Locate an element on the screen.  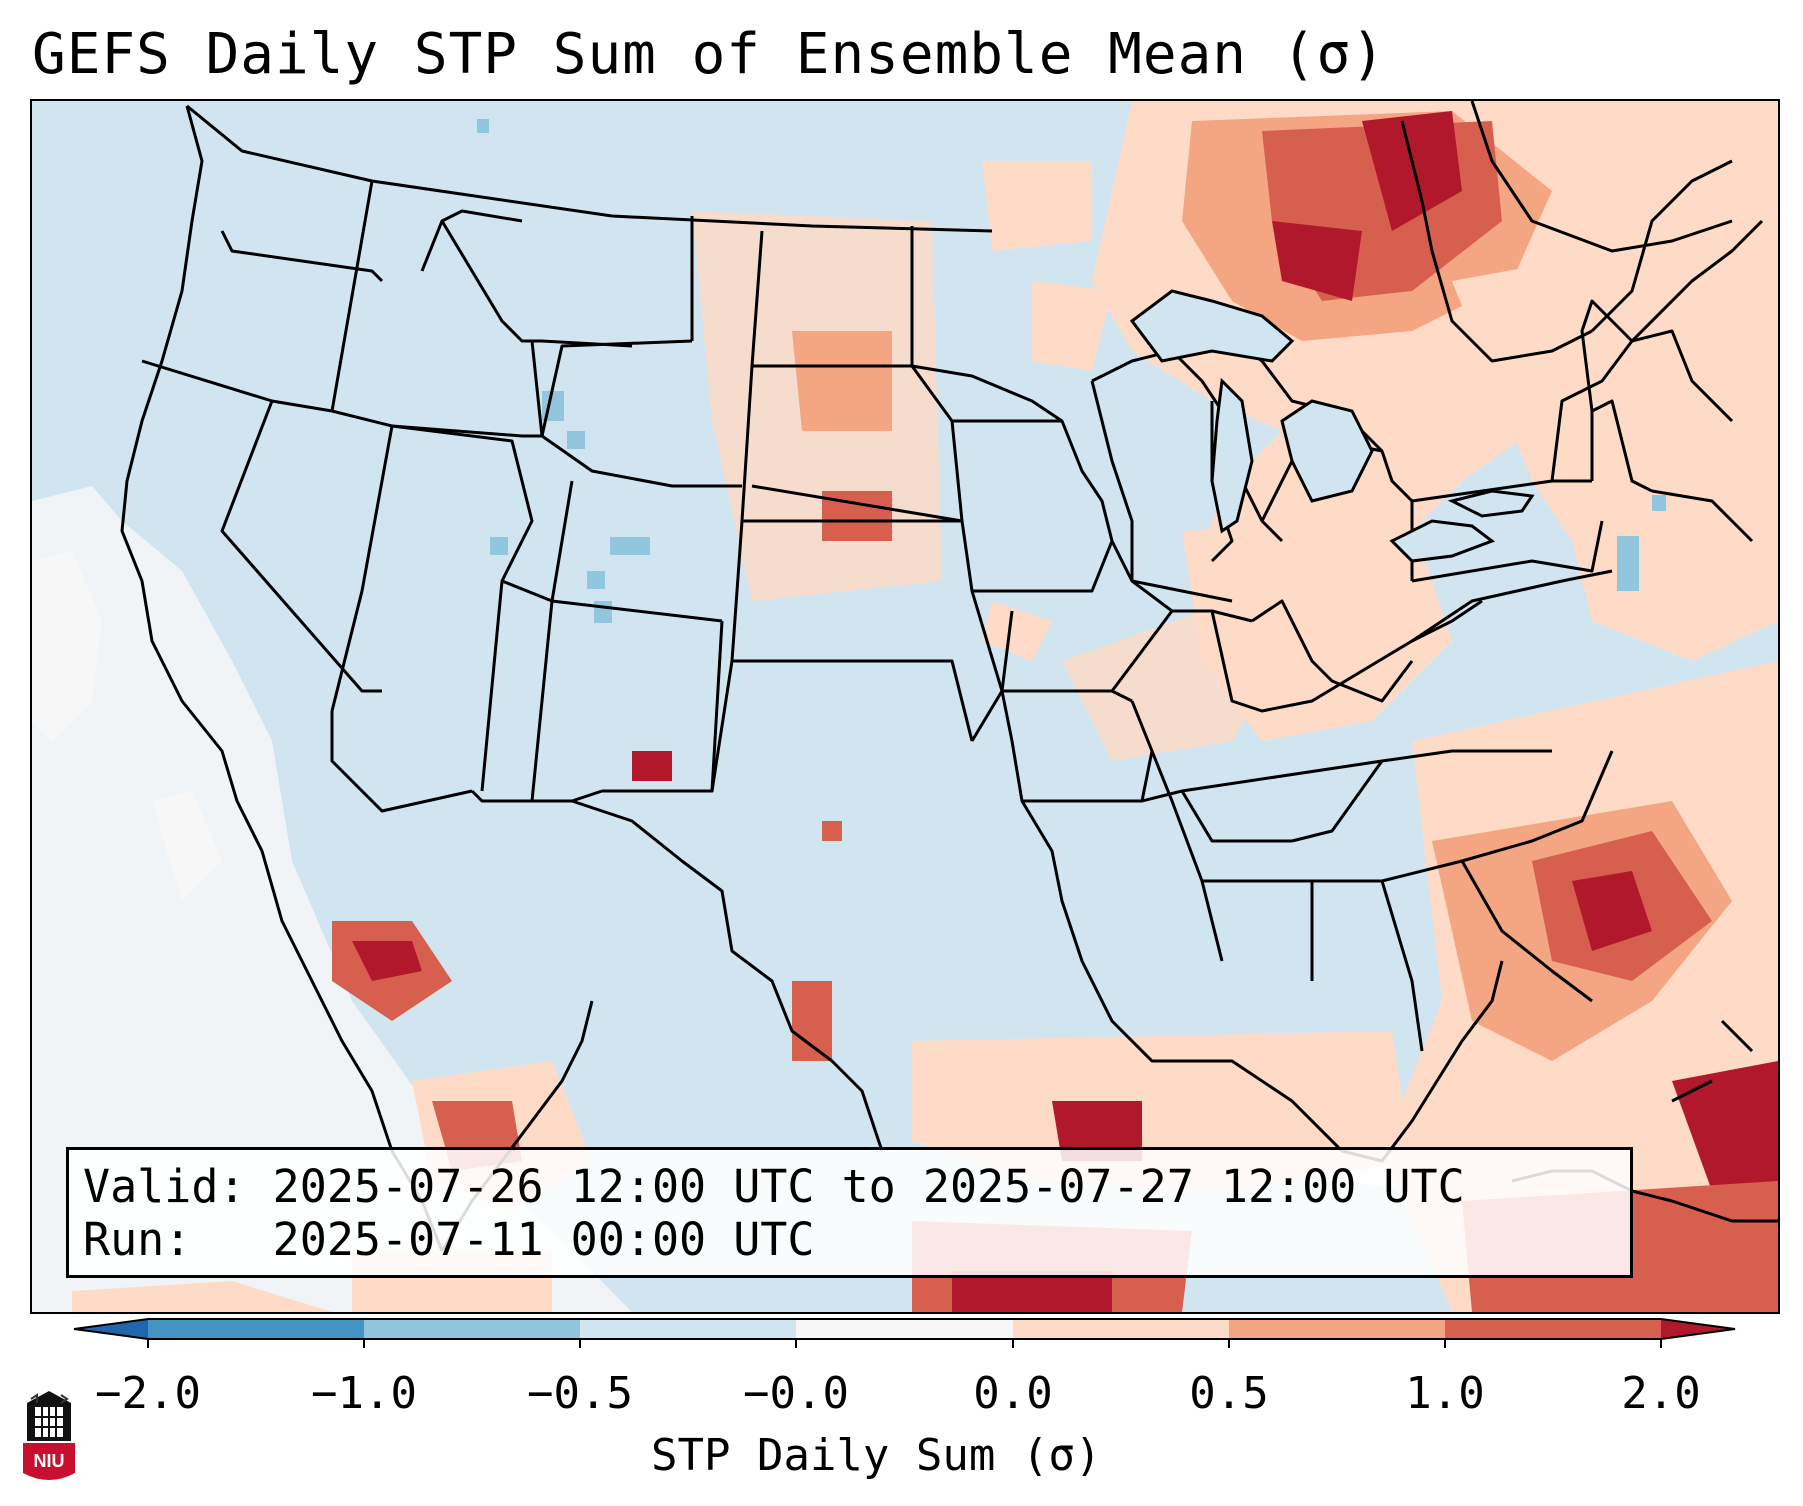
run-line: Run: 2025-07-11 00:00 UTC is located at coordinates (449, 1239).